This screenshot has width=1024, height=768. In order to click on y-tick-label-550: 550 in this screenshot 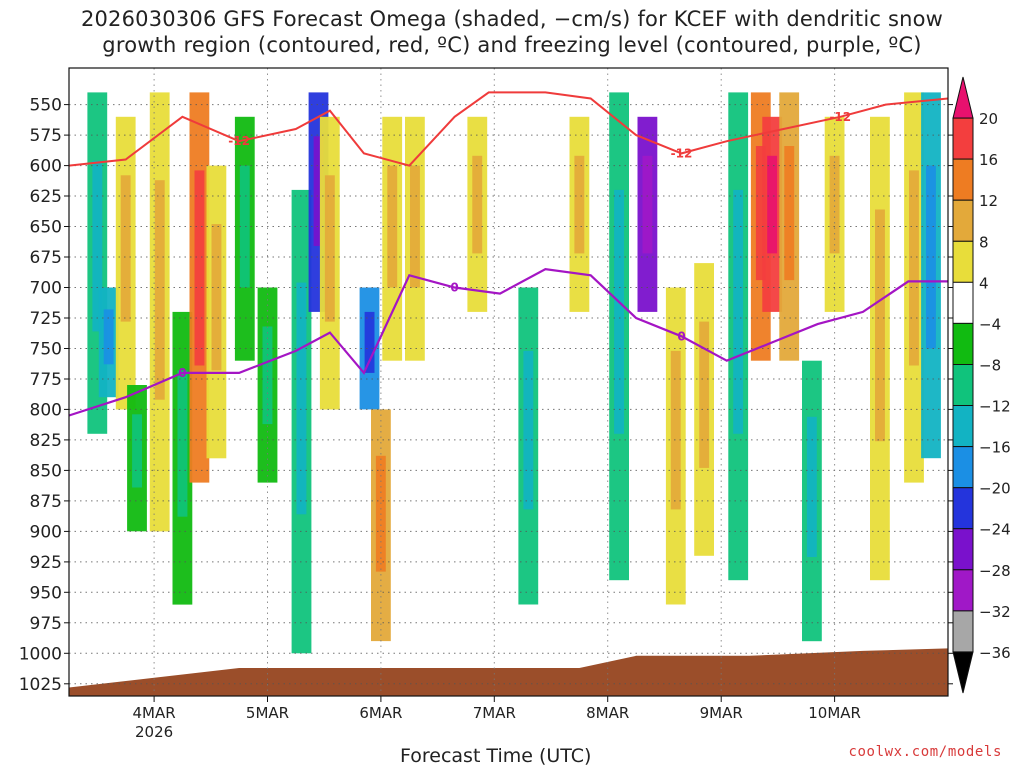, I will do `click(46, 106)`.